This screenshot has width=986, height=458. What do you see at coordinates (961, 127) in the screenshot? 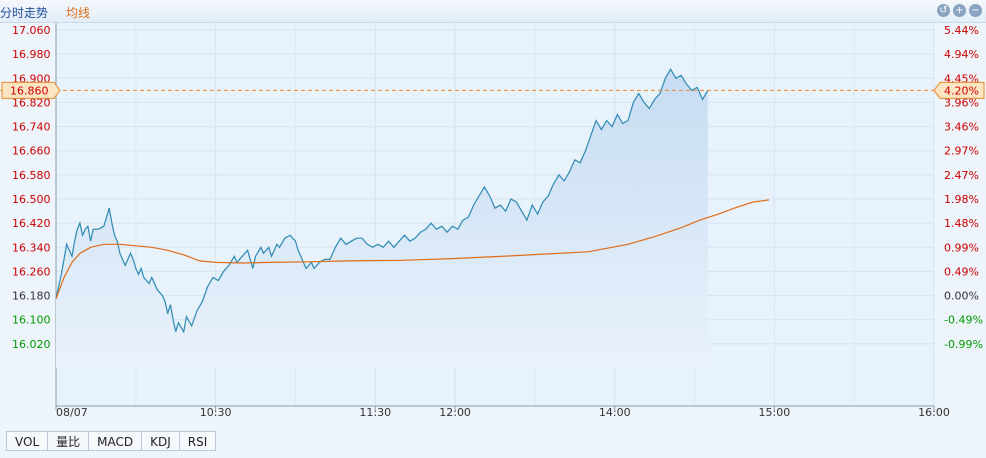
I see `y-tick-pct-label: 3.46%` at bounding box center [961, 127].